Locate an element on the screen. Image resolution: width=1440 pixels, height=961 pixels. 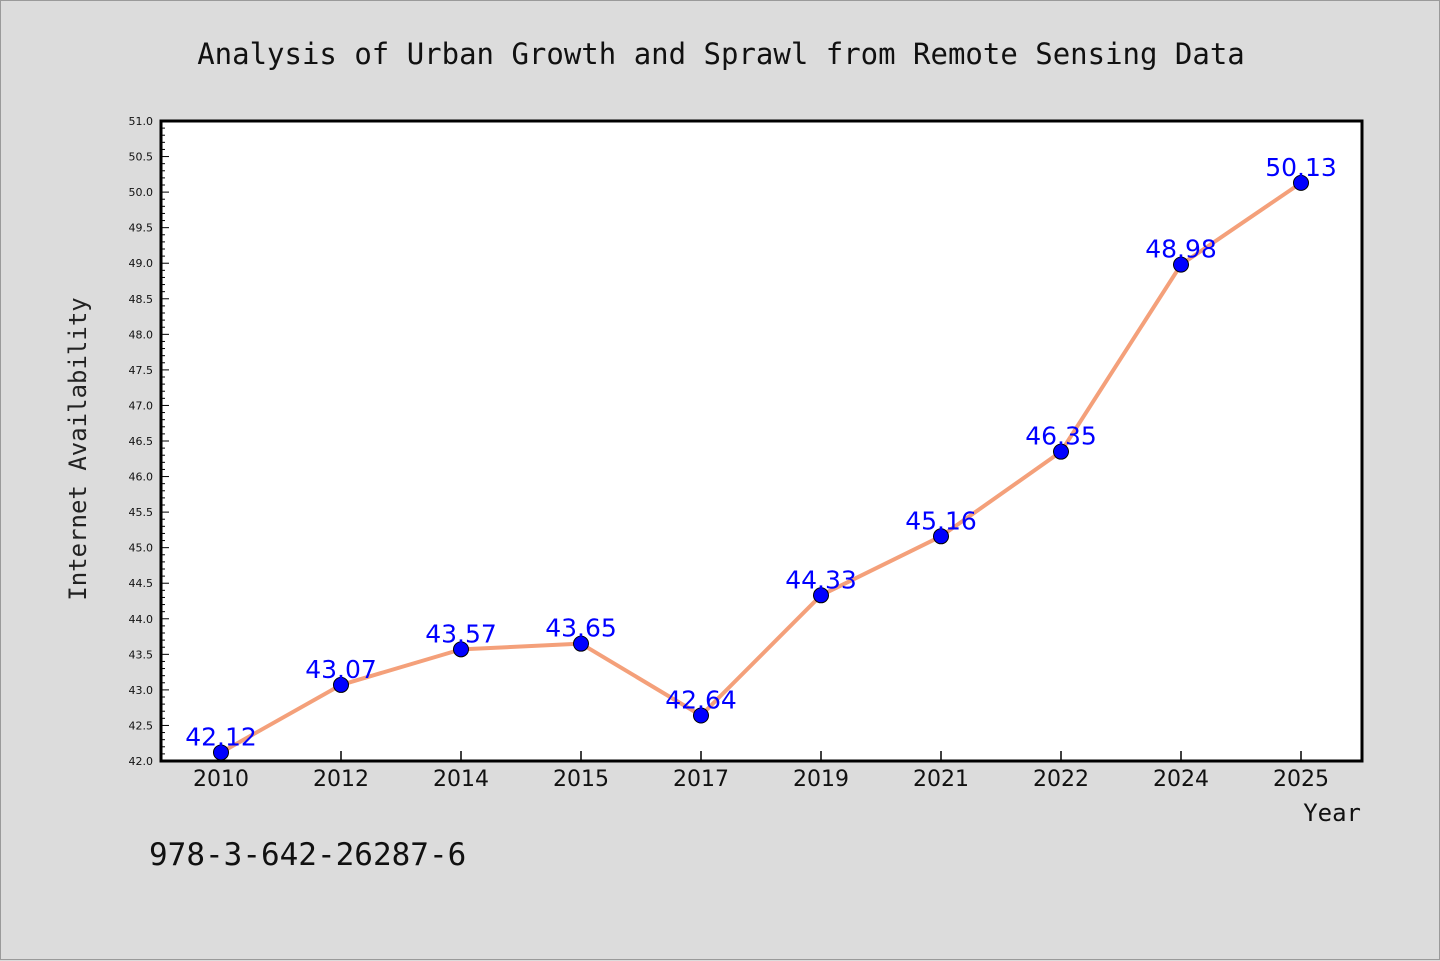
data-label: 46.35 is located at coordinates (1061, 436).